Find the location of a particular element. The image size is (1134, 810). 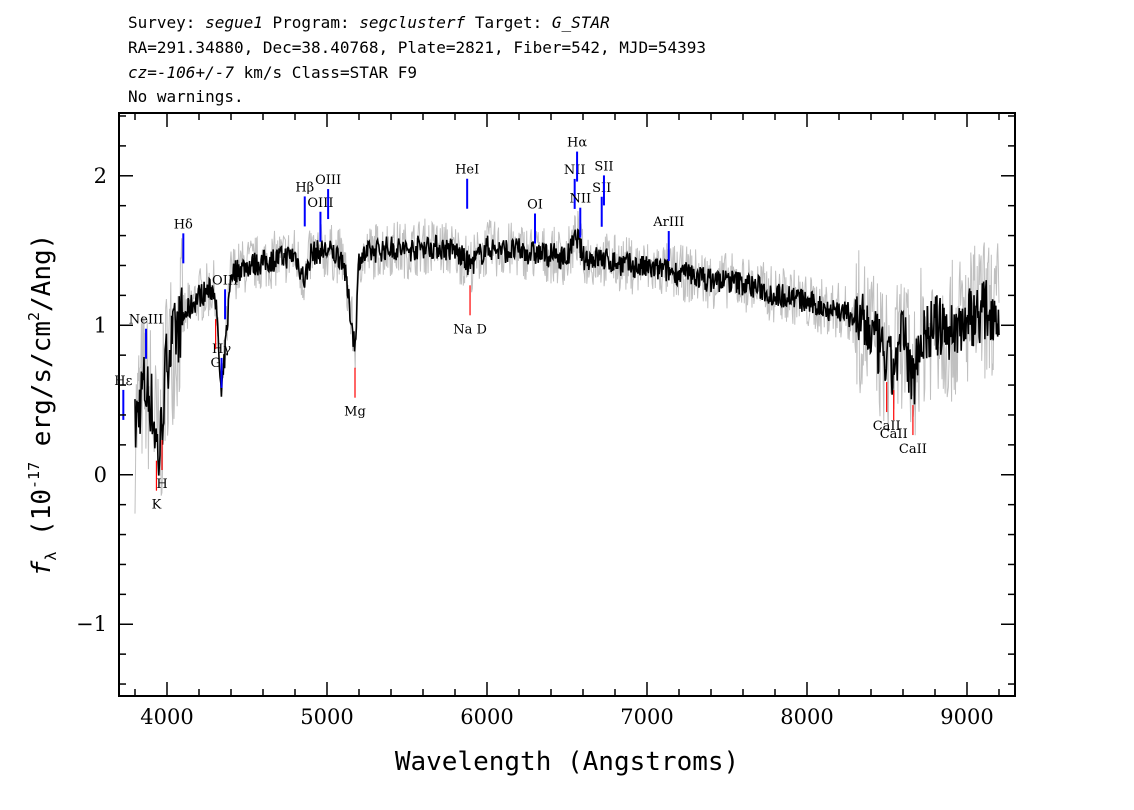

absorption-line-label: G is located at coordinates (215, 363).